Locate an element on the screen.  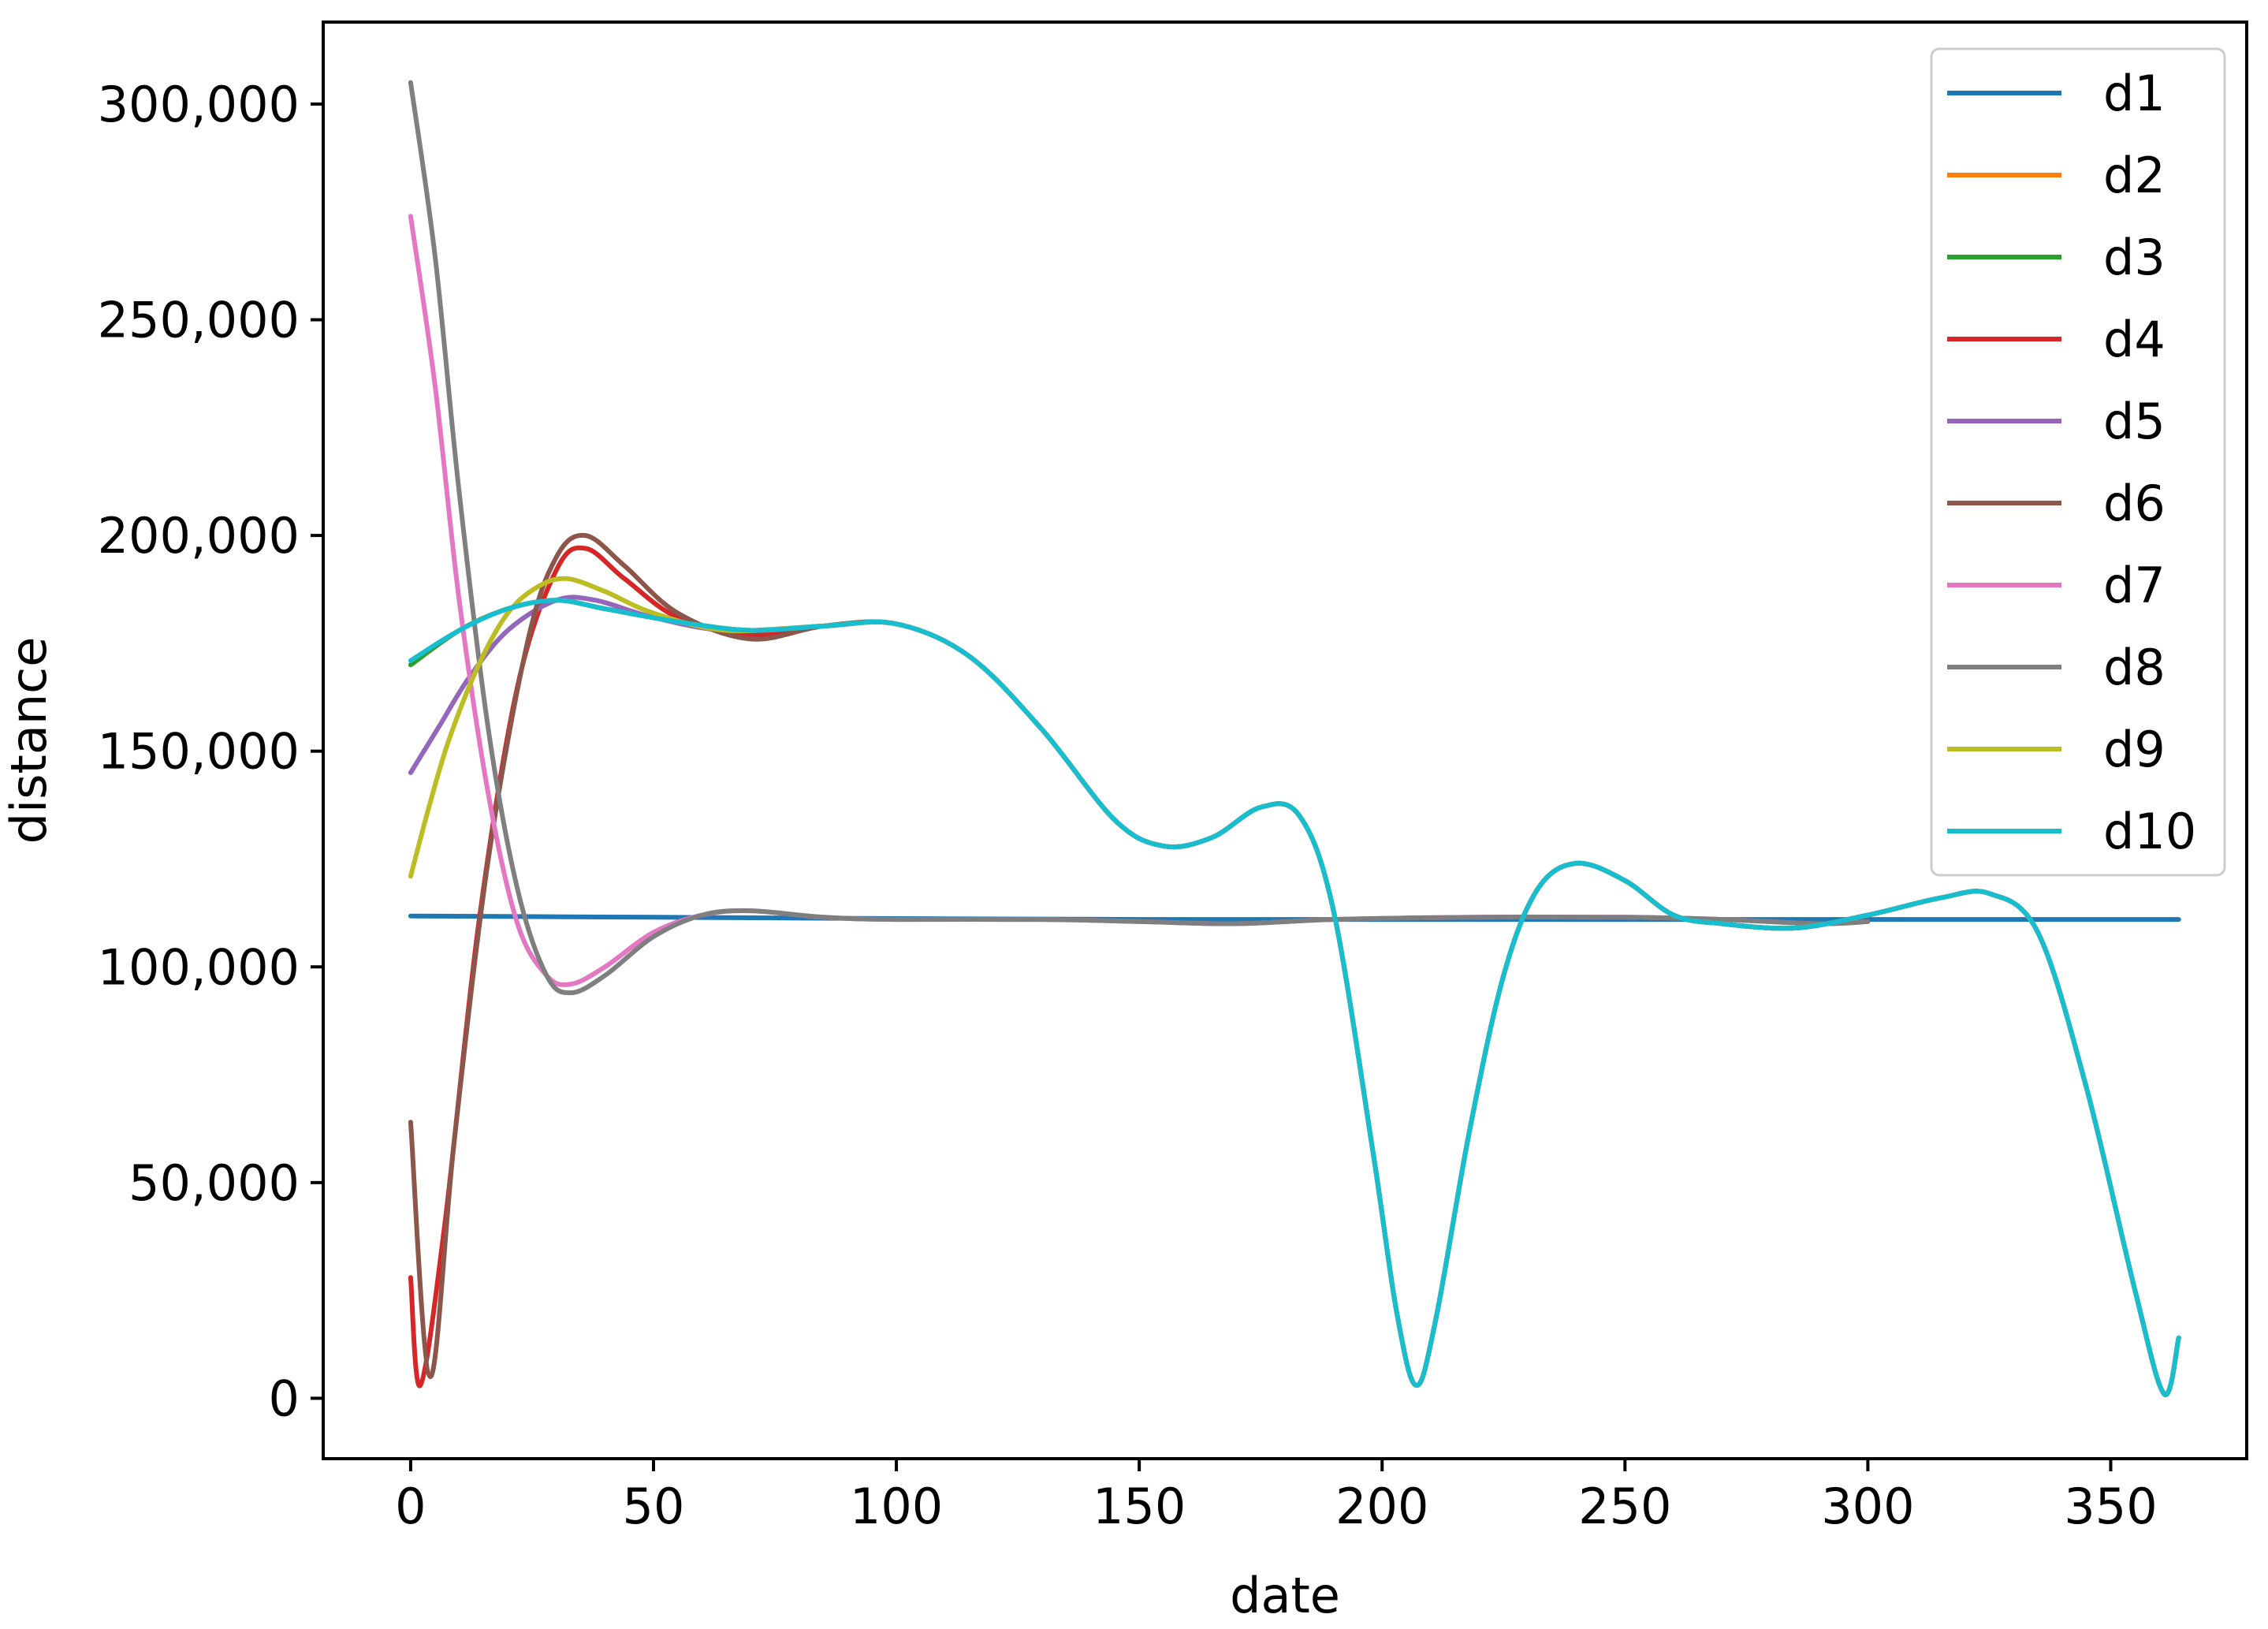
legend-items: d1 d2 d3 d4 d5 d6 d7 d8 d9 d10 is located at coordinates (2072, 462).